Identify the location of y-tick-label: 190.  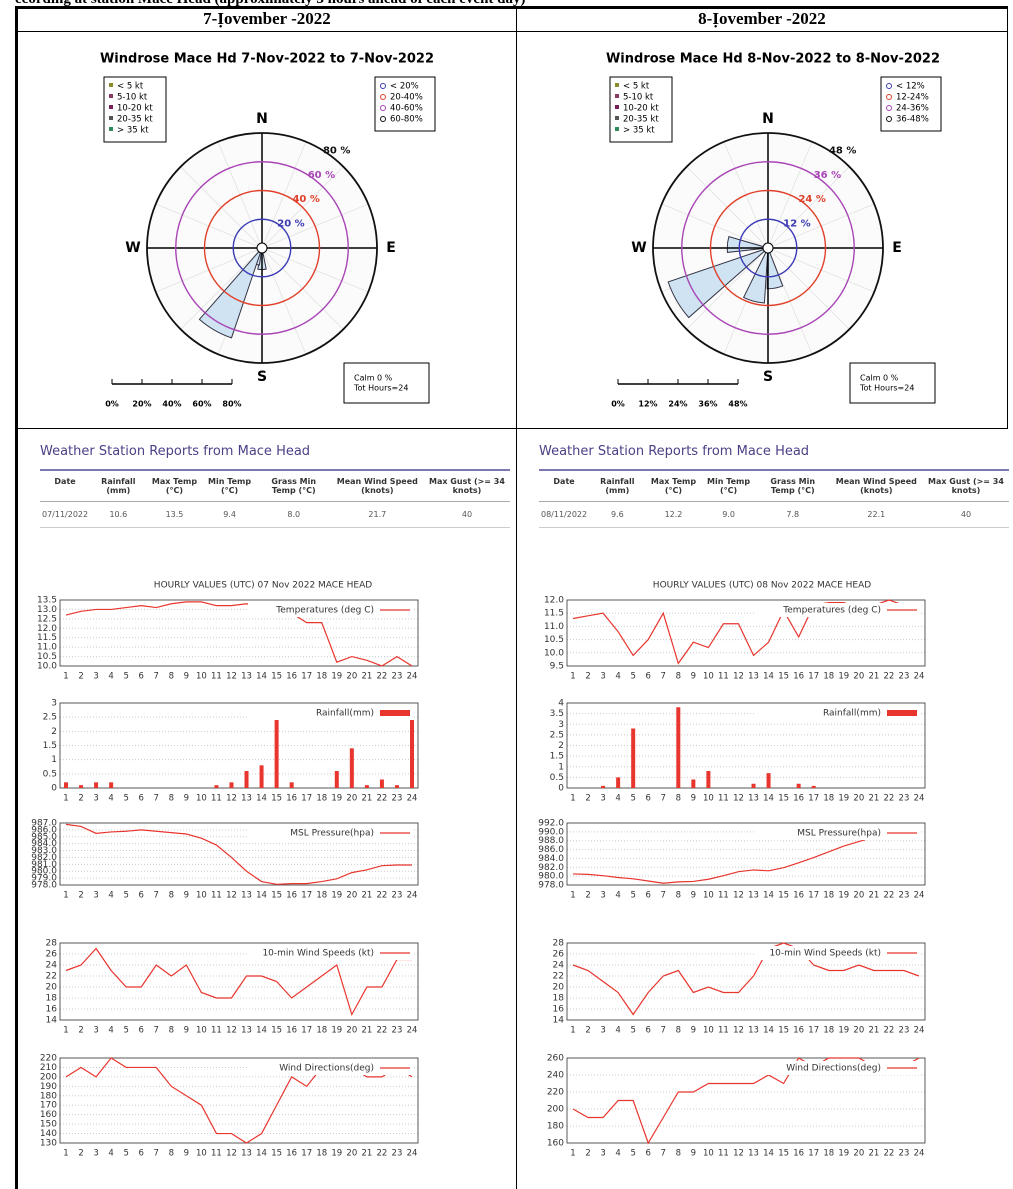
(48, 1087).